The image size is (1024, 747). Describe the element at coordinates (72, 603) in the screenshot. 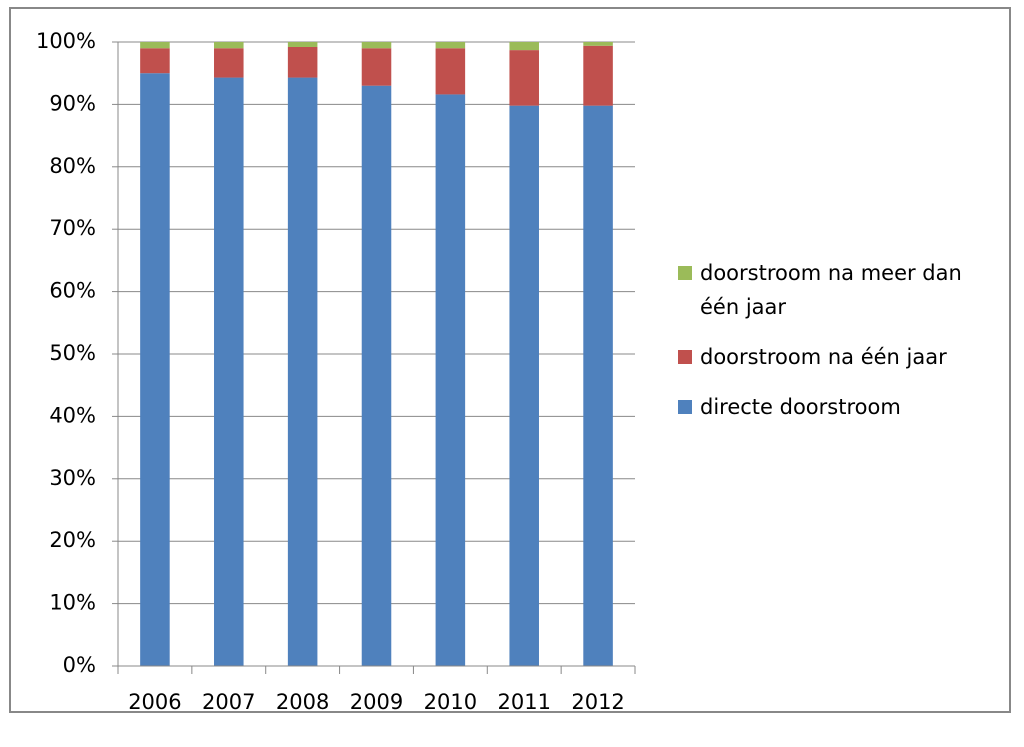

I see `y-tick-label: 10%` at that location.